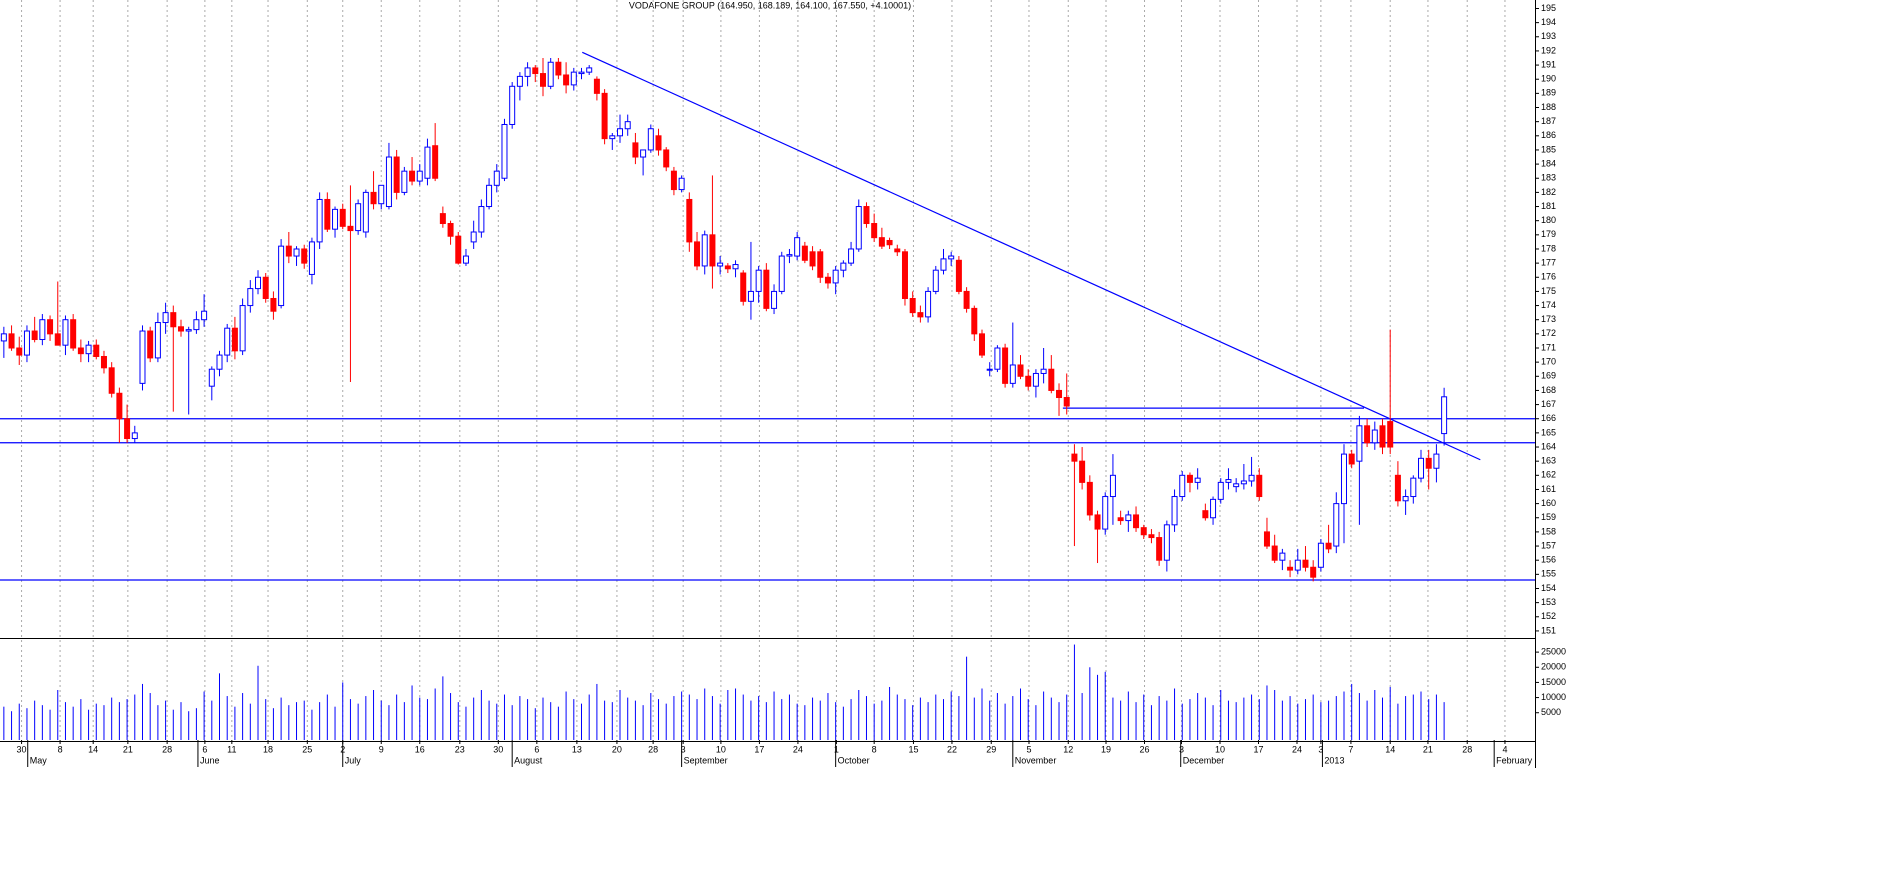 The image size is (1883, 885). Describe the element at coordinates (1297, 749) in the screenshot. I see `x-tick-label: 24` at that location.